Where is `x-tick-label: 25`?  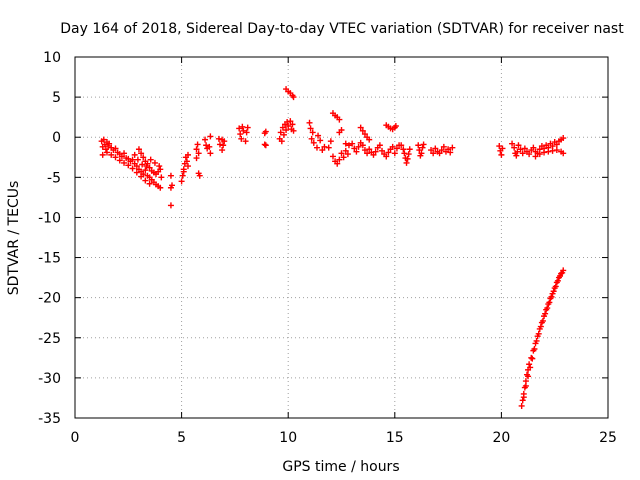 x-tick-label: 25 is located at coordinates (608, 438).